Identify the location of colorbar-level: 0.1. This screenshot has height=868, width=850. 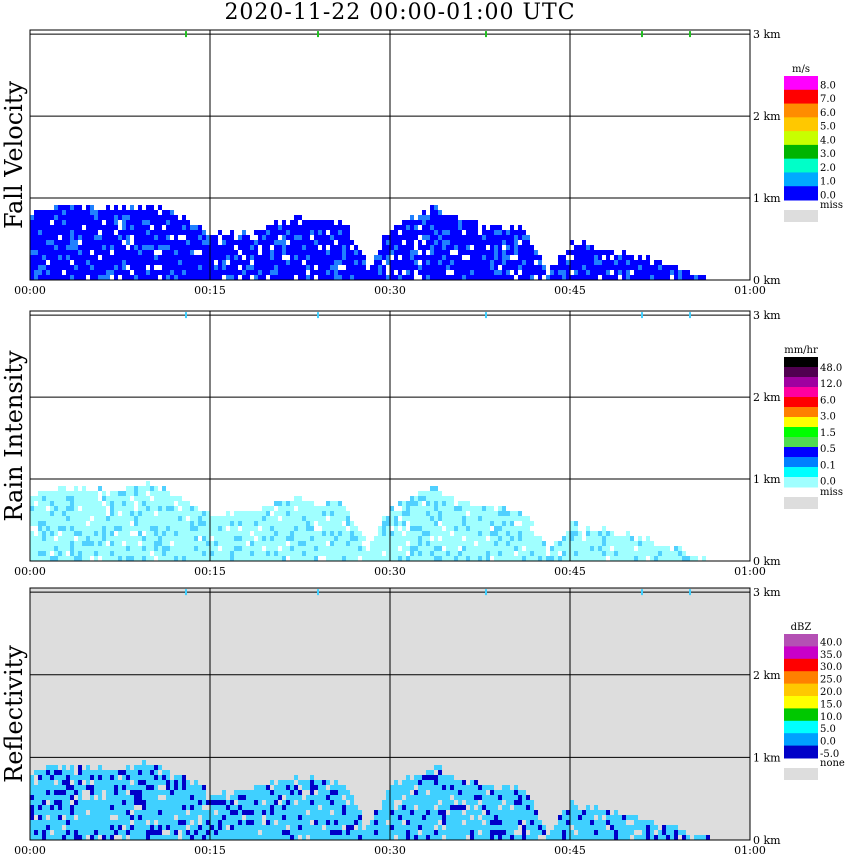
(828, 465).